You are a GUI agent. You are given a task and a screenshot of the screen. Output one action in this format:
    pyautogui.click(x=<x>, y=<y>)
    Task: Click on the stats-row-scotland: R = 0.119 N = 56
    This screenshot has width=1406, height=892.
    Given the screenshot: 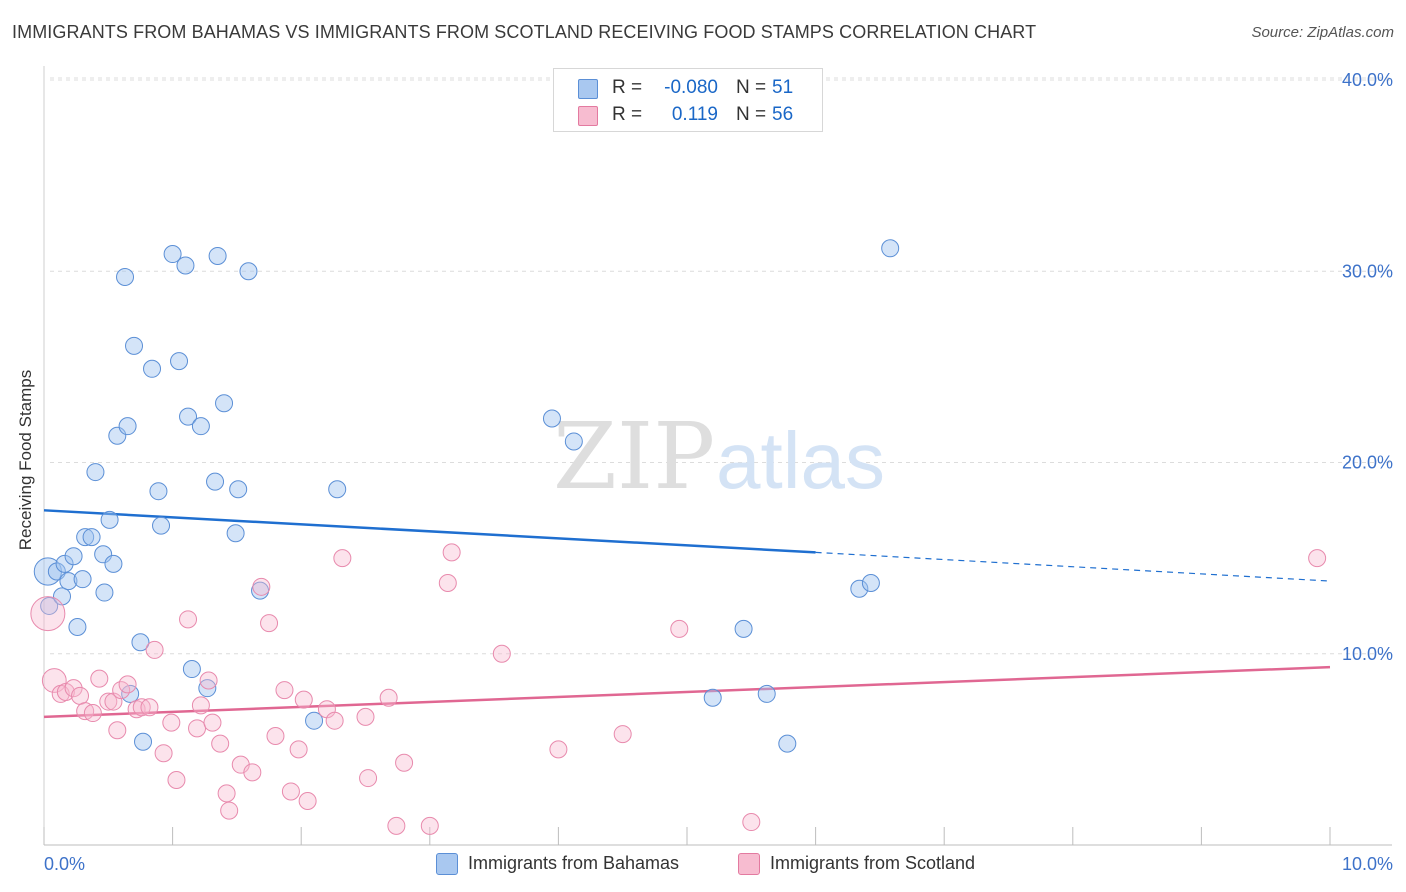 What is the action you would take?
    pyautogui.click(x=688, y=115)
    